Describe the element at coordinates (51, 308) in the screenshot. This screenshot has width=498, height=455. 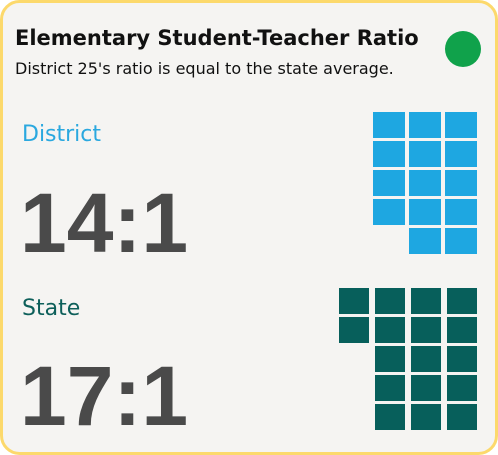
I see `group-label: State` at that location.